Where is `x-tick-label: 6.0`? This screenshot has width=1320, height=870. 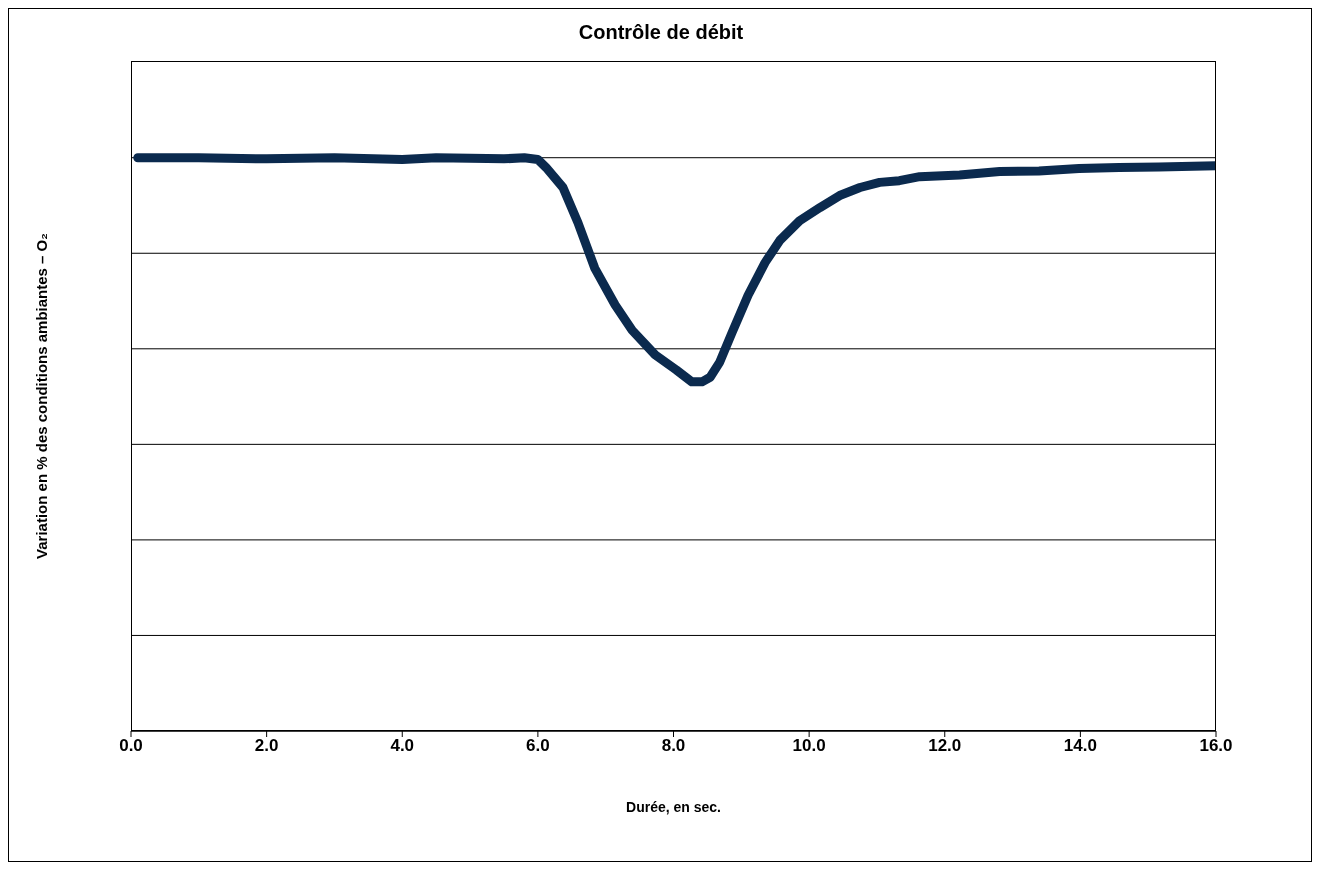 x-tick-label: 6.0 is located at coordinates (538, 746).